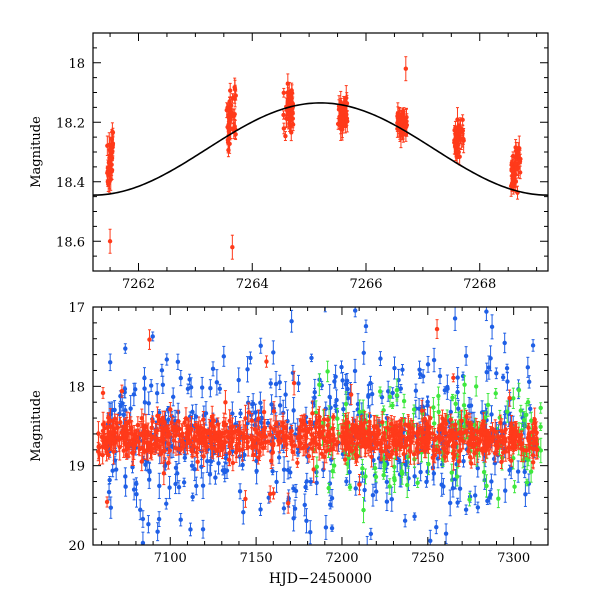  I want to click on x-tick-label: 7266, so click(365, 284).